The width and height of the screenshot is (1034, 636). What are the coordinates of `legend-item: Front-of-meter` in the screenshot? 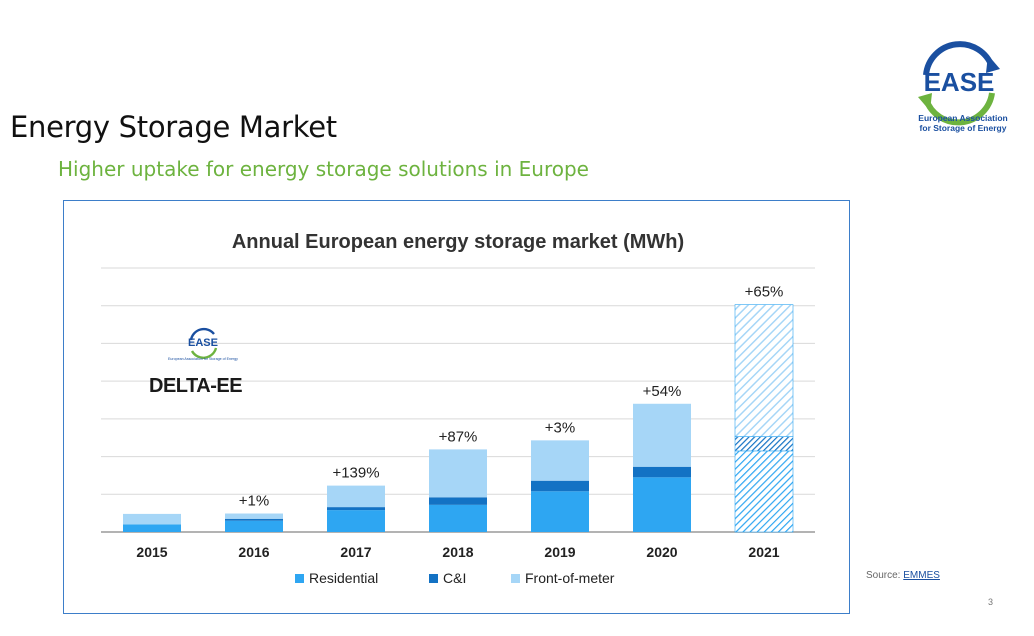 It's located at (563, 578).